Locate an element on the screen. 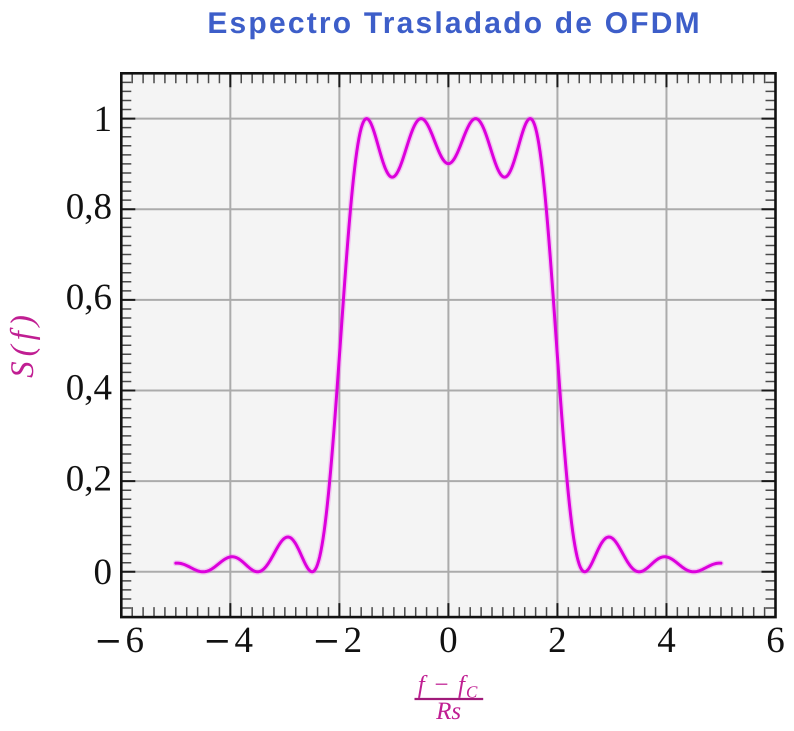 This screenshot has width=794, height=731. svg-text: 0,4 is located at coordinates (89, 388).